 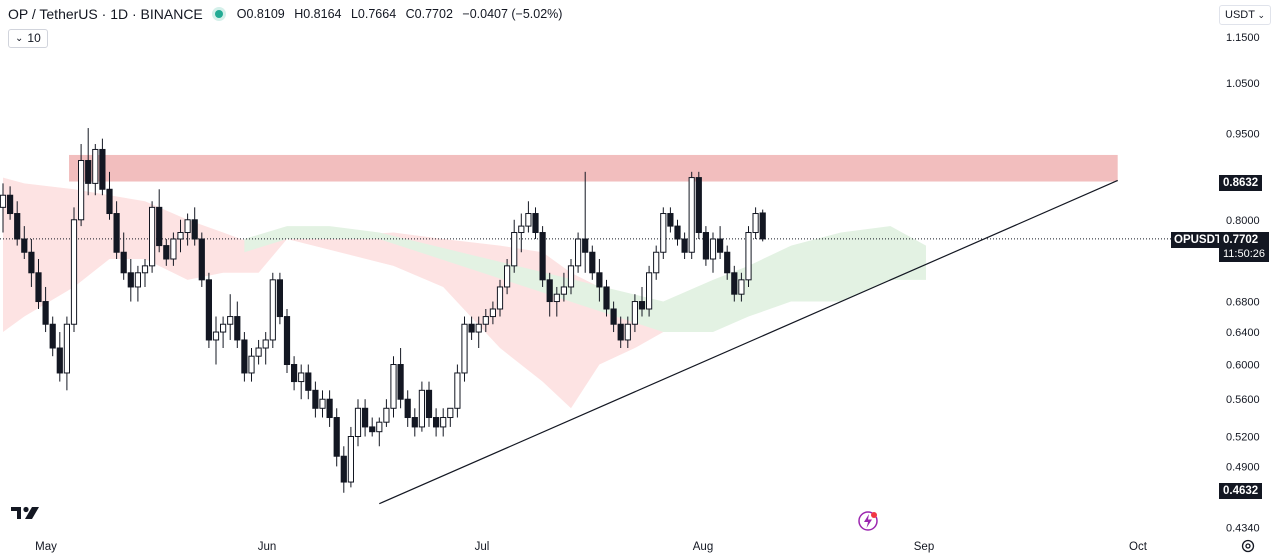 What do you see at coordinates (868, 521) in the screenshot?
I see `lightning-icon` at bounding box center [868, 521].